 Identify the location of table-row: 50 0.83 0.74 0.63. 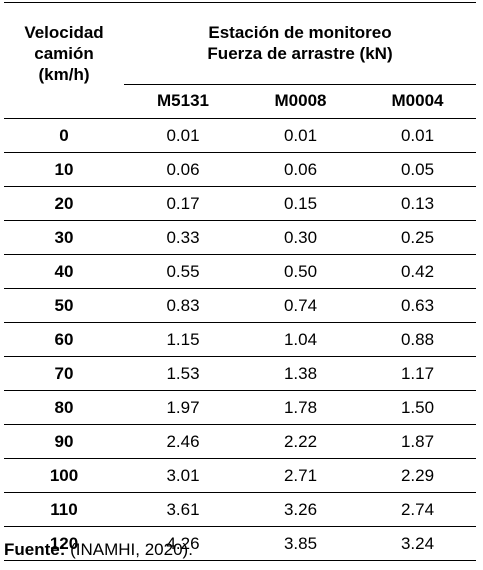
(240, 305).